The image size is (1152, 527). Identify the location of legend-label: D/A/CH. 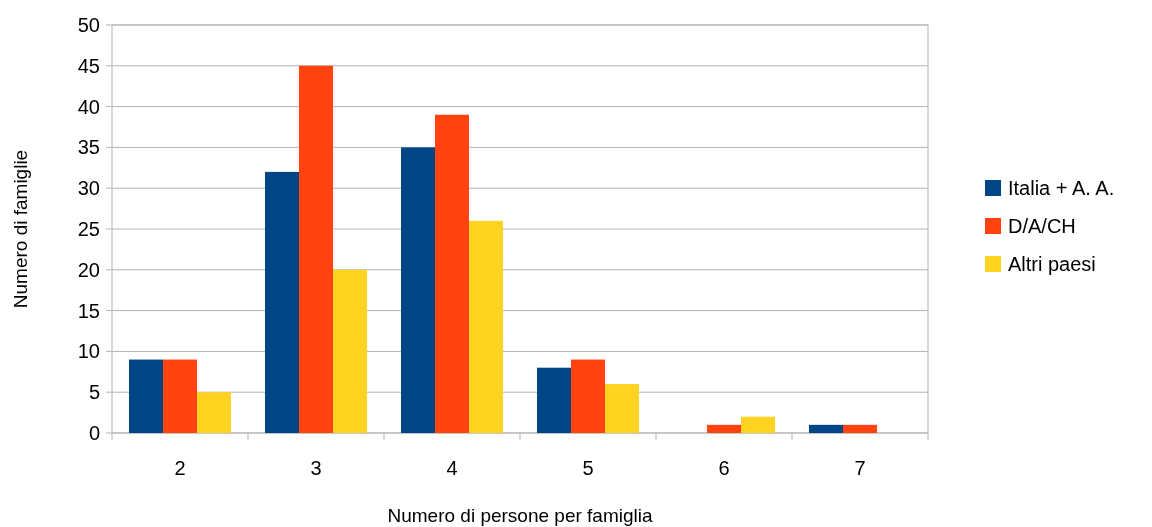
(1042, 226).